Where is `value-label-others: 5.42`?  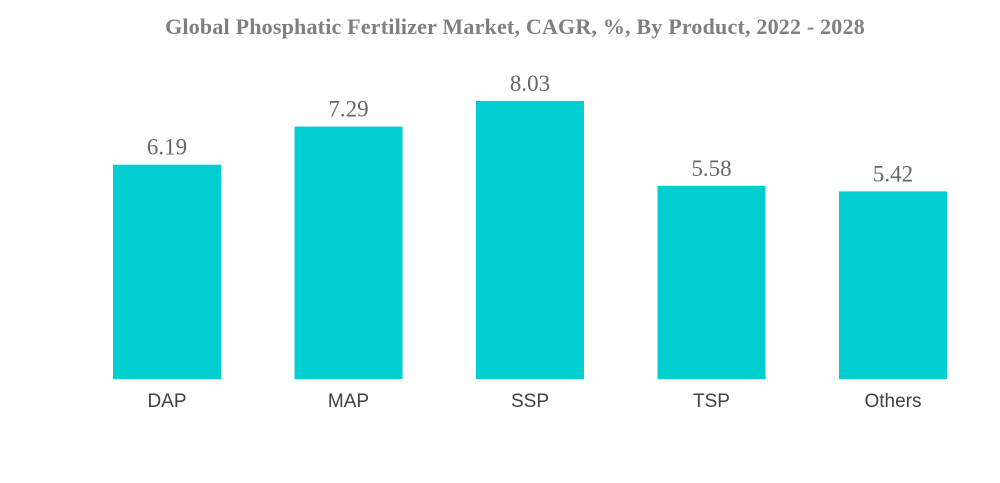 value-label-others: 5.42 is located at coordinates (893, 173).